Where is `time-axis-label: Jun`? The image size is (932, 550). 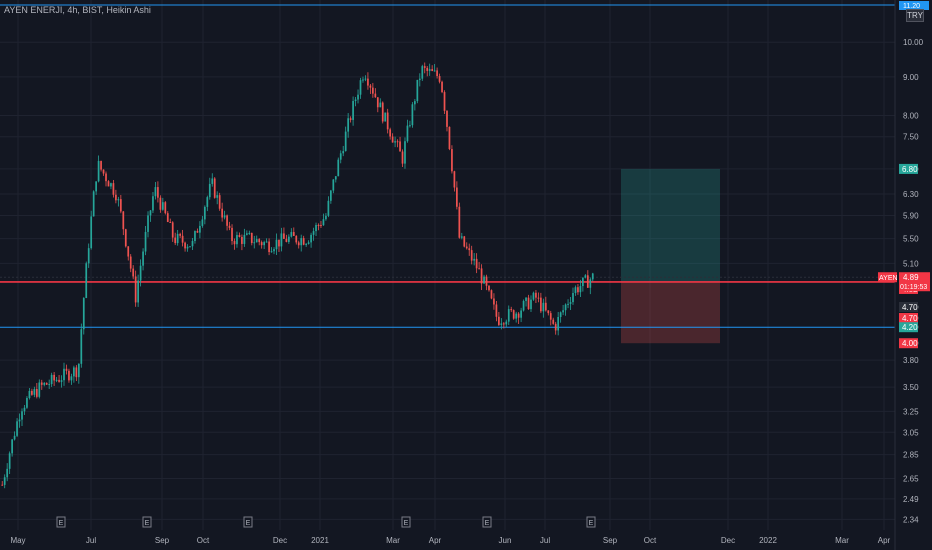 time-axis-label: Jun is located at coordinates (505, 540).